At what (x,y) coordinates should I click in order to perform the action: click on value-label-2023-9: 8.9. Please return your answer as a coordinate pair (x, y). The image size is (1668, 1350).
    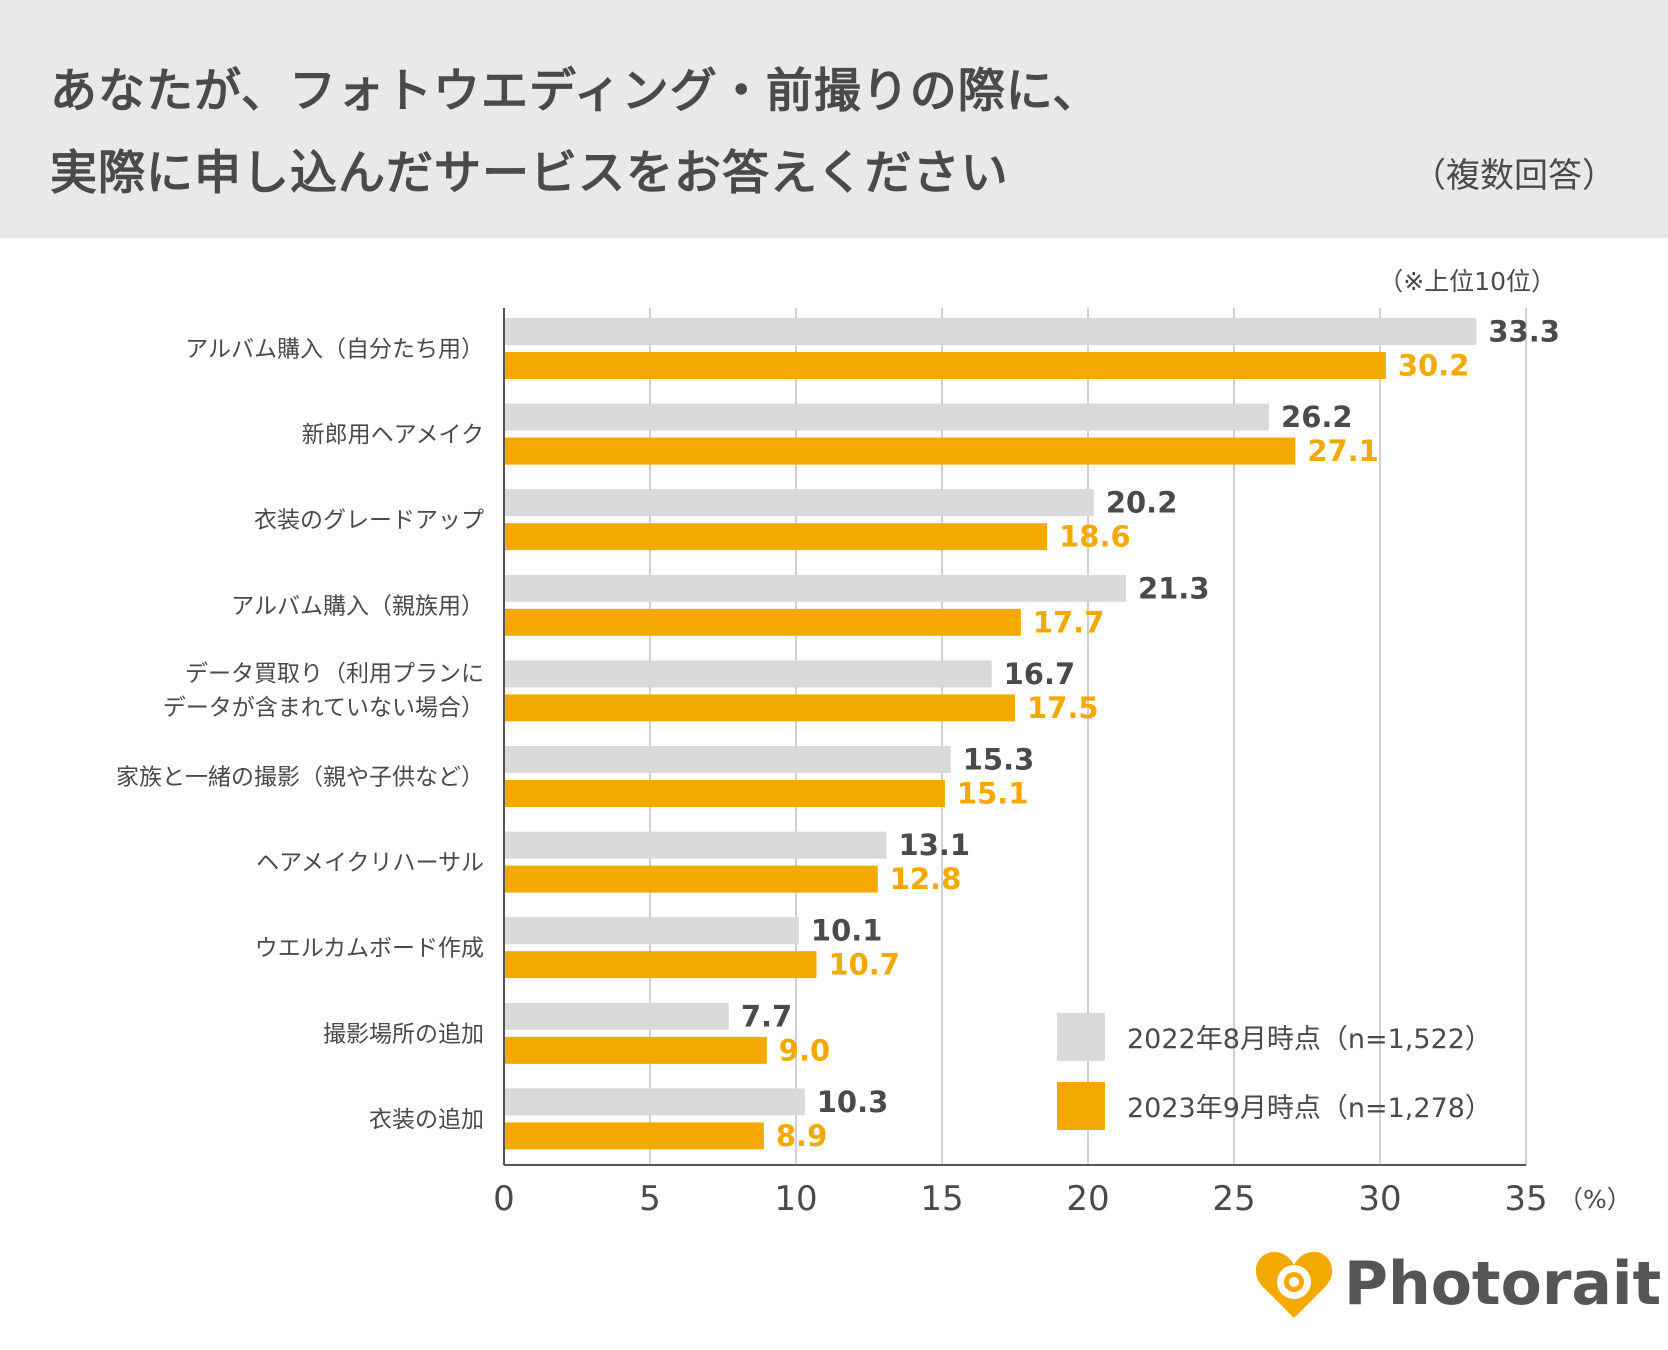
    Looking at the image, I should click on (801, 1136).